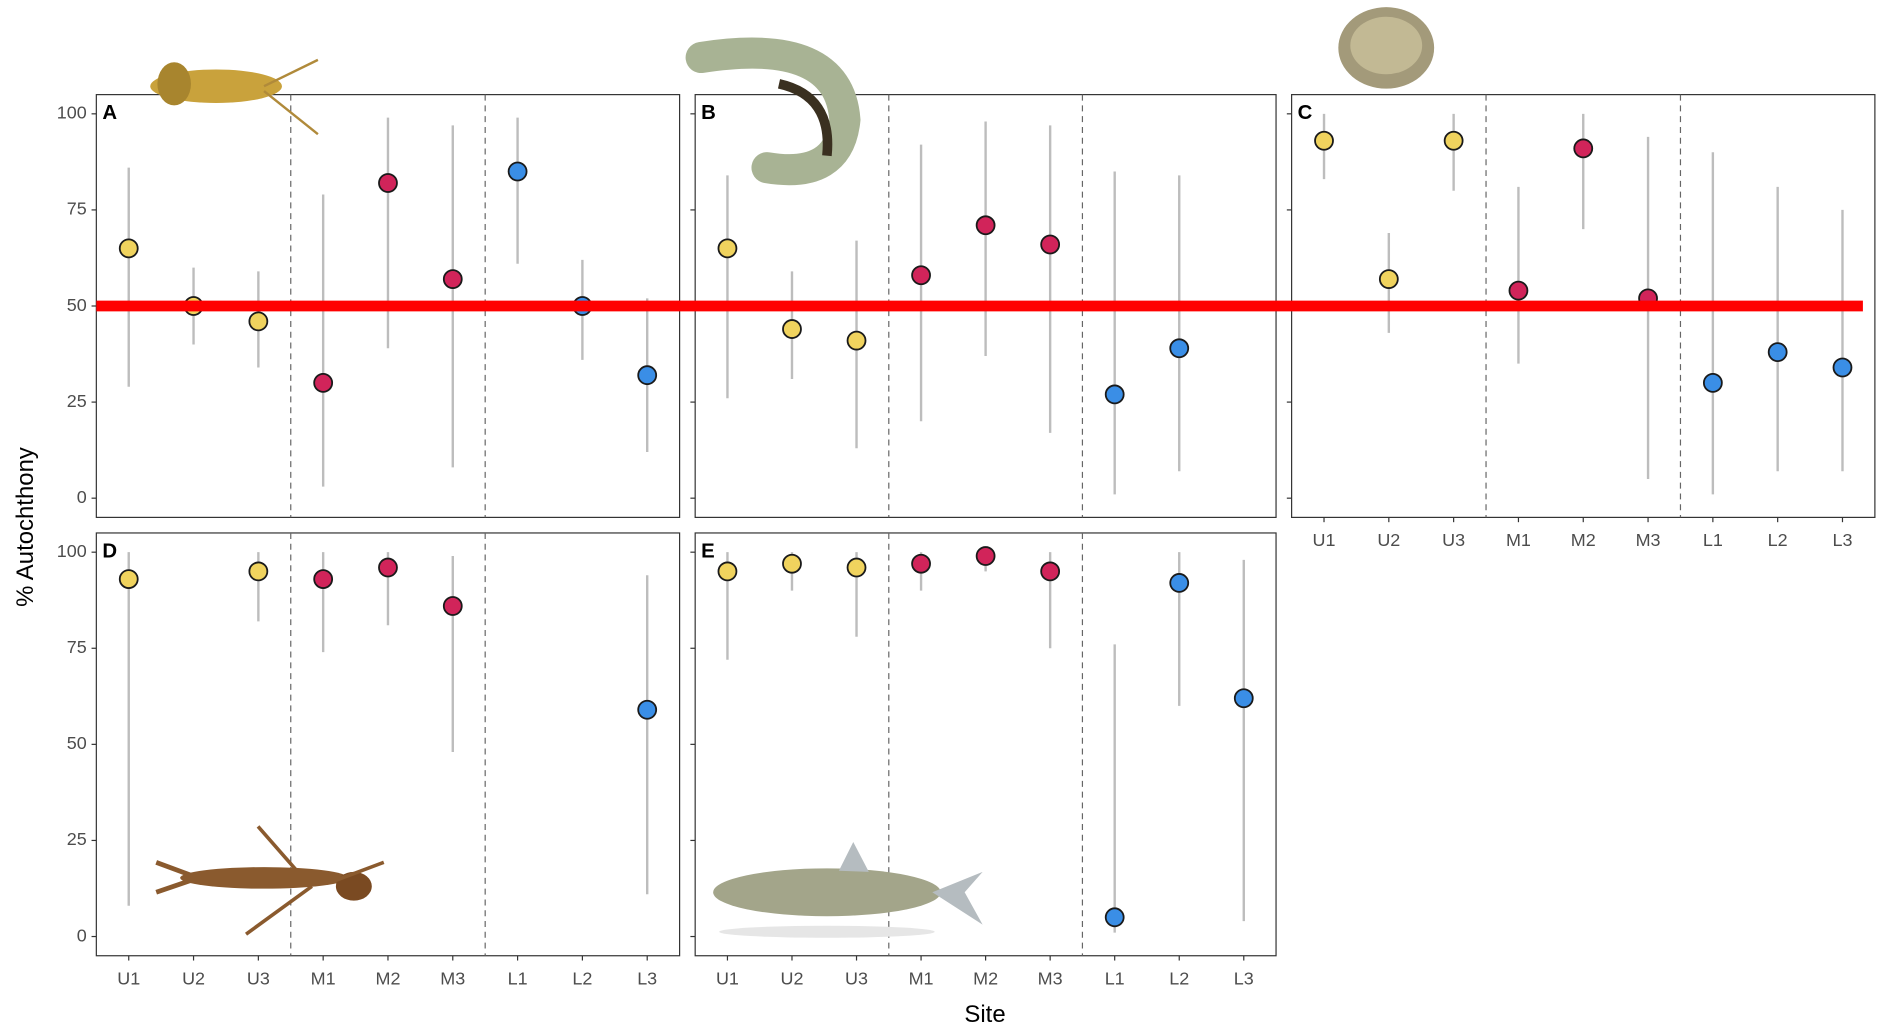  I want to click on panel: E U1 U2 U3 M1 M2 M3 L1 L2 L3, so click(983, 760).